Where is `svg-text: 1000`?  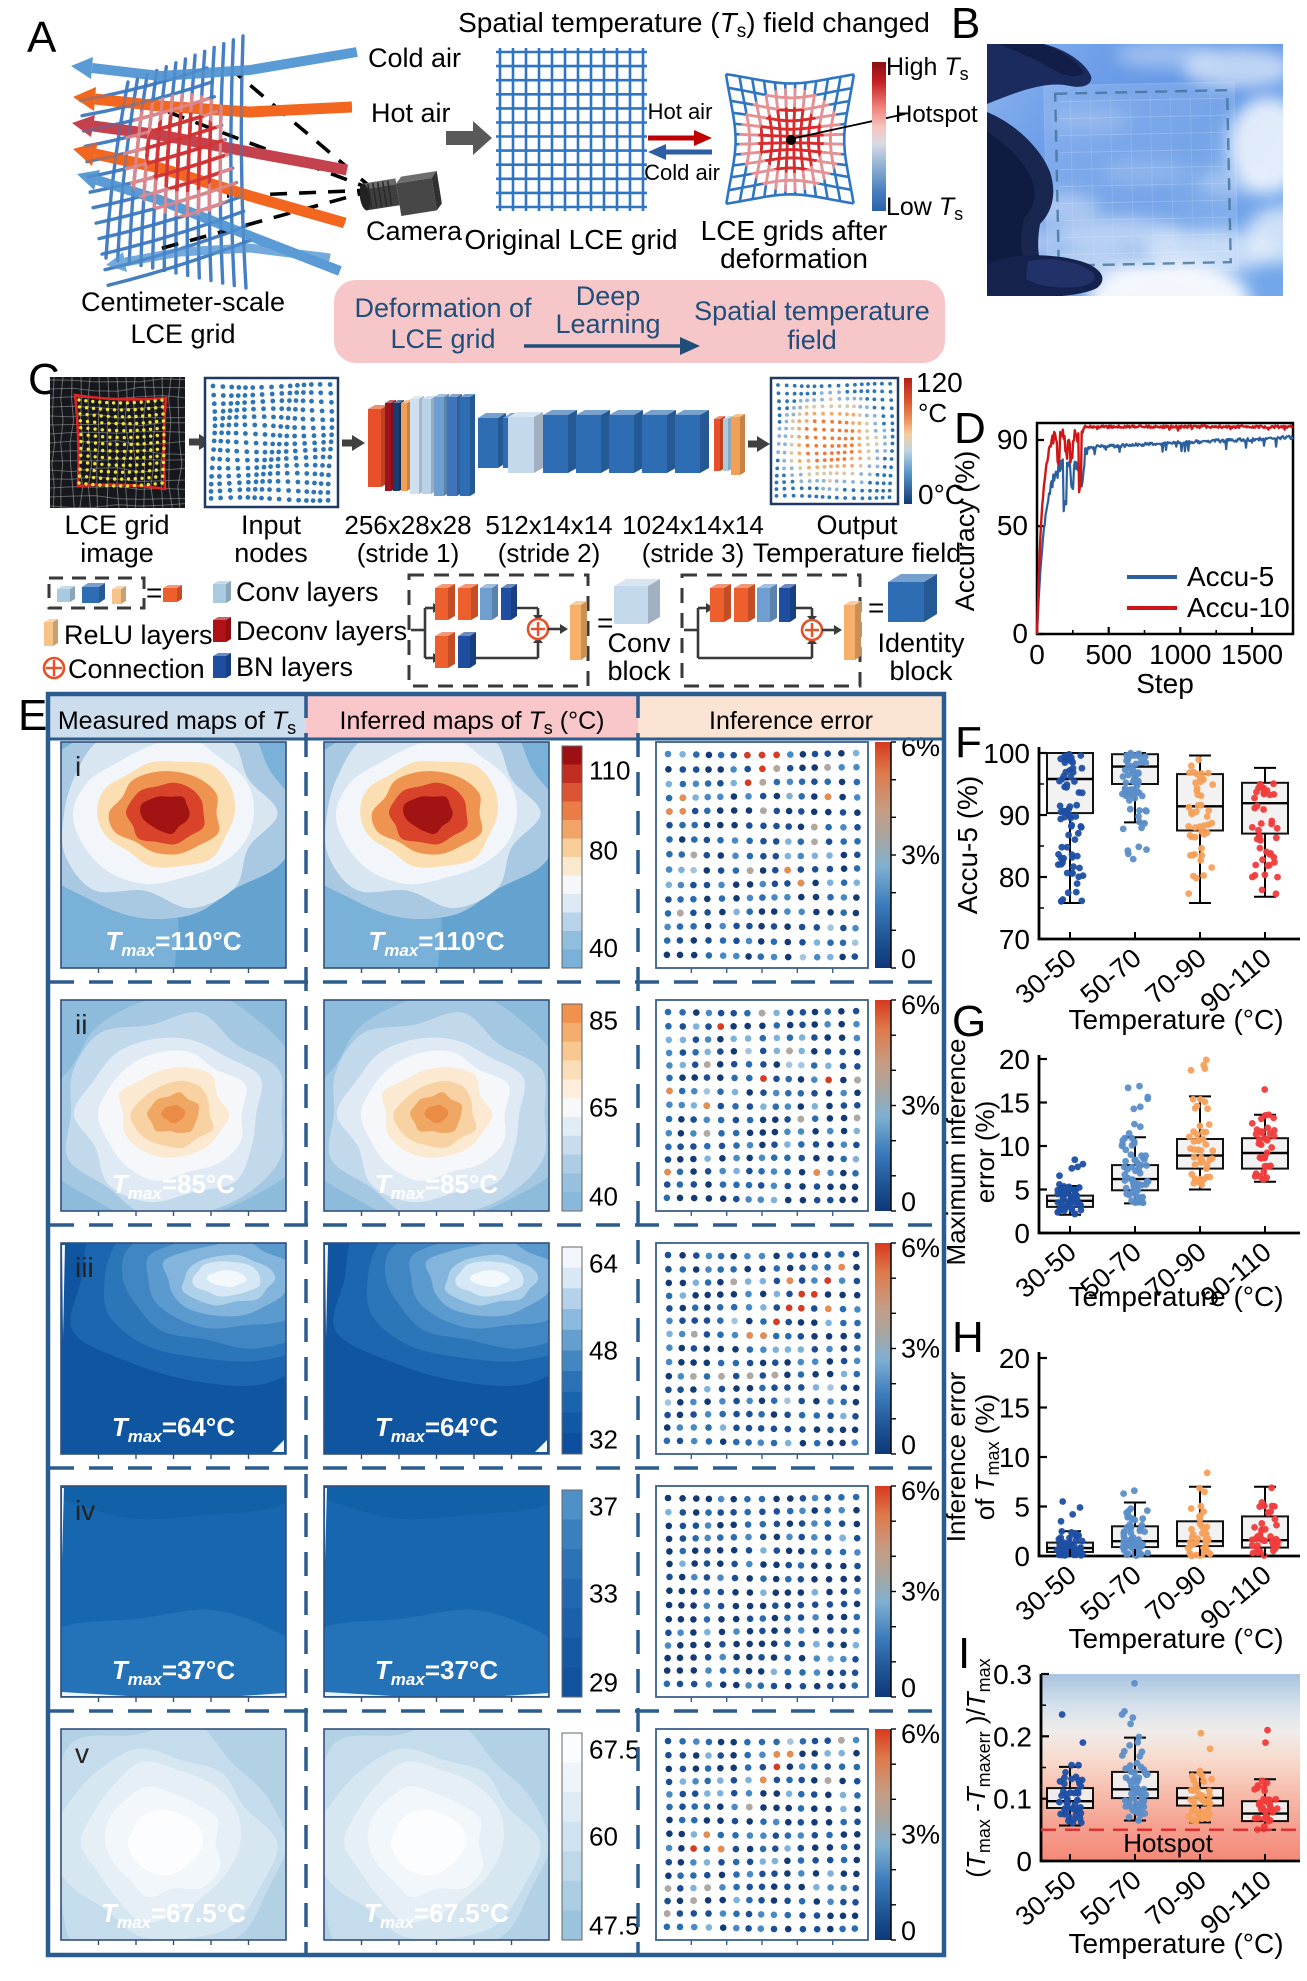 svg-text: 1000 is located at coordinates (1180, 654).